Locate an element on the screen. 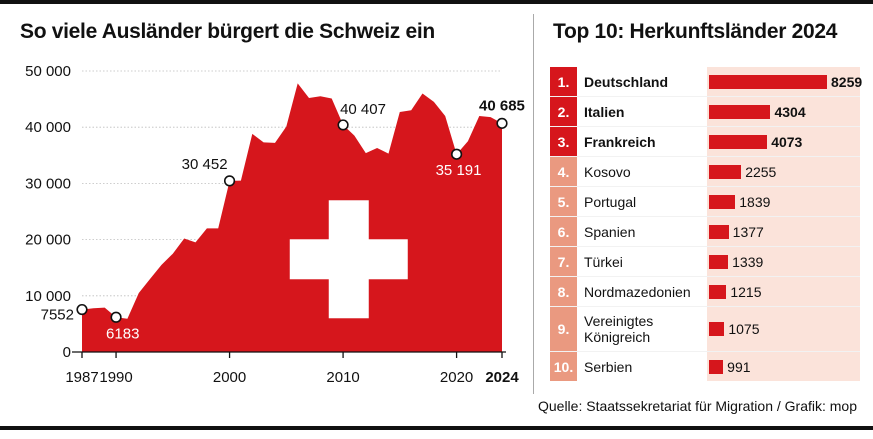 The height and width of the screenshot is (439, 873). country-name: Türkei is located at coordinates (642, 261).